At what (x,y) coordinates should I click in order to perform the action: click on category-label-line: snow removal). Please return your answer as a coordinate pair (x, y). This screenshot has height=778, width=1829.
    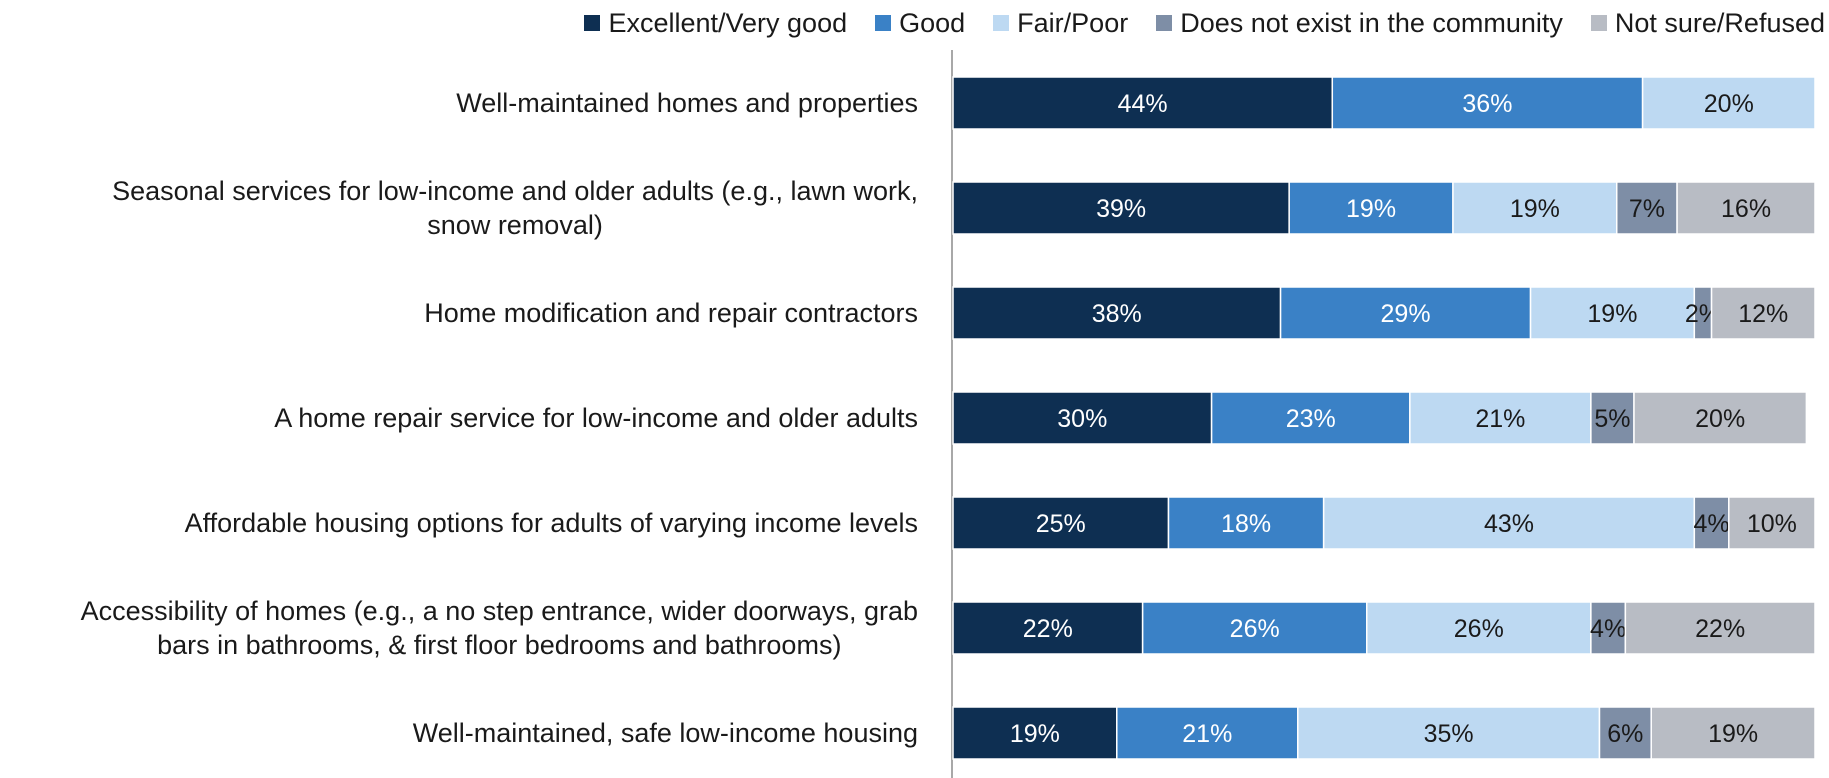
    Looking at the image, I should click on (515, 225).